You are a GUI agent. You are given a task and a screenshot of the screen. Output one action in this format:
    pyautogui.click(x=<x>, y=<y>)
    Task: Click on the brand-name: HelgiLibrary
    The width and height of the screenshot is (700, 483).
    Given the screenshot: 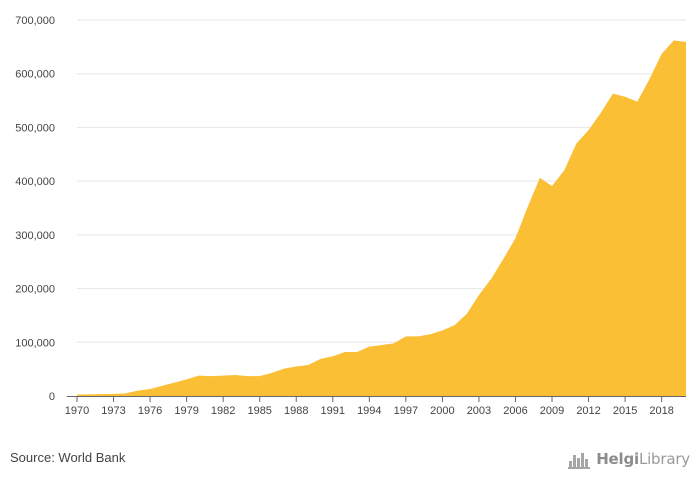 What is the action you would take?
    pyautogui.click(x=643, y=459)
    